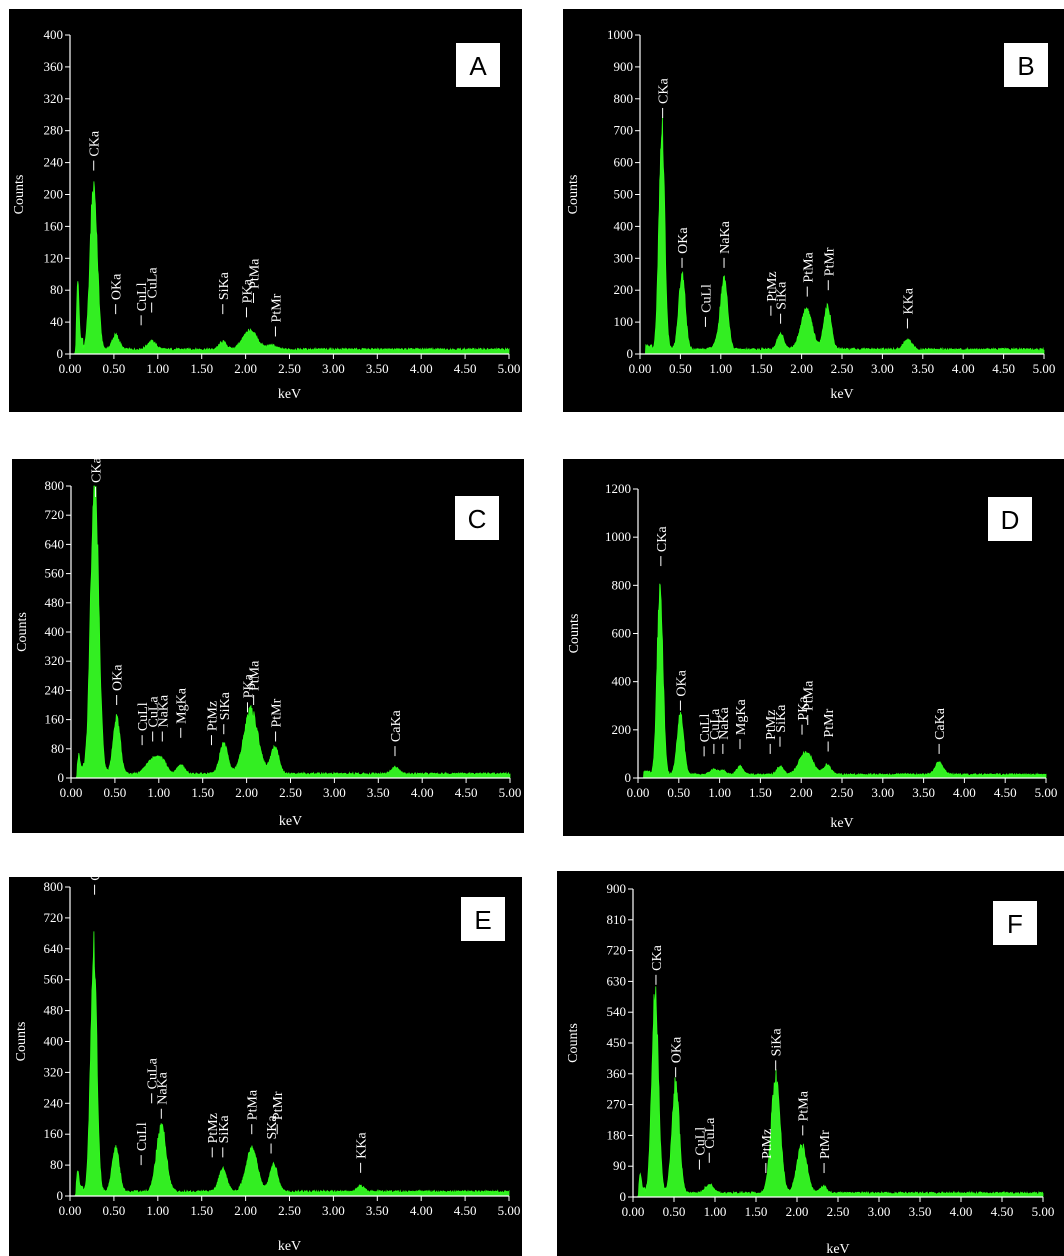  Describe the element at coordinates (617, 888) in the screenshot. I see `y-tick-label: 900` at that location.